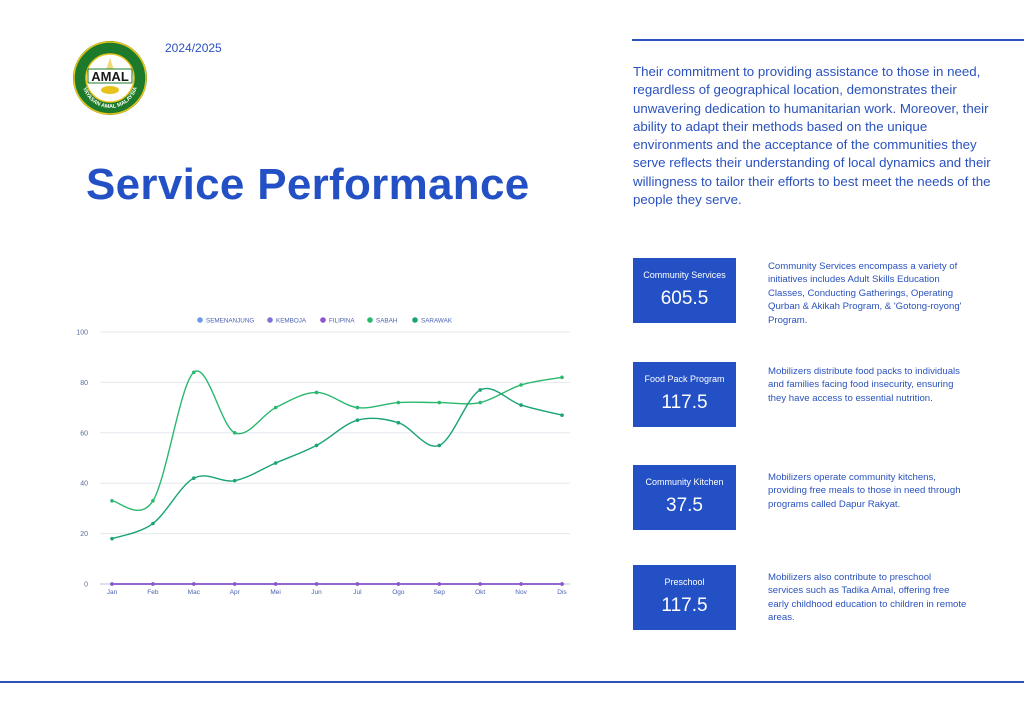 This screenshot has width=1024, height=724. I want to click on yayasan-amal-logo: AMAL YAYASAN AMAL MALAYSIA, so click(110, 78).